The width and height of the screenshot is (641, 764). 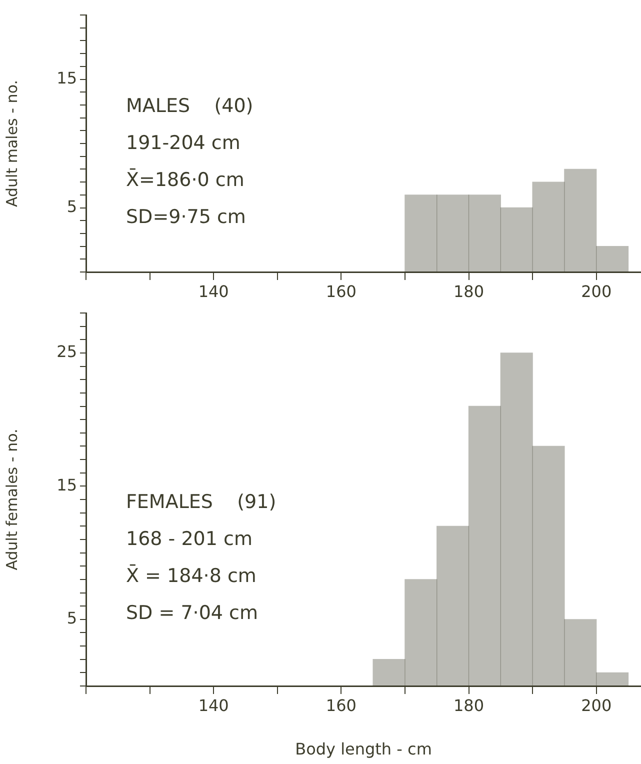 I want to click on x-axis-title: Body length - cm, so click(x=363, y=749).